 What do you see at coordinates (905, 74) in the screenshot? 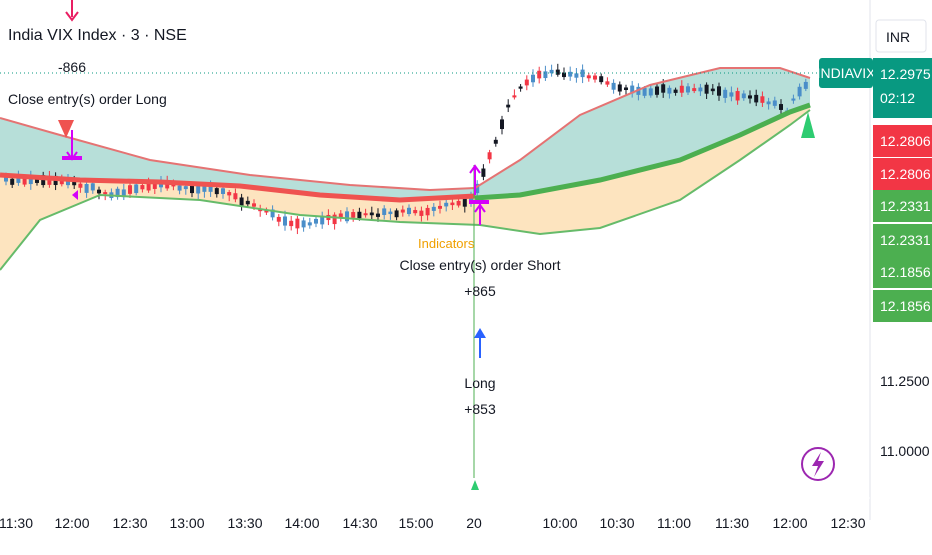
I see `svg-text: 12.2975` at bounding box center [905, 74].